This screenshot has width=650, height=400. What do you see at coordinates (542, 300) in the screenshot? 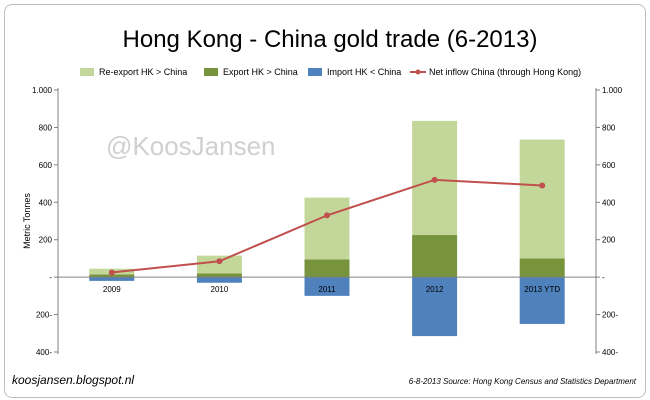
I see `bar-import-2013 YTD` at bounding box center [542, 300].